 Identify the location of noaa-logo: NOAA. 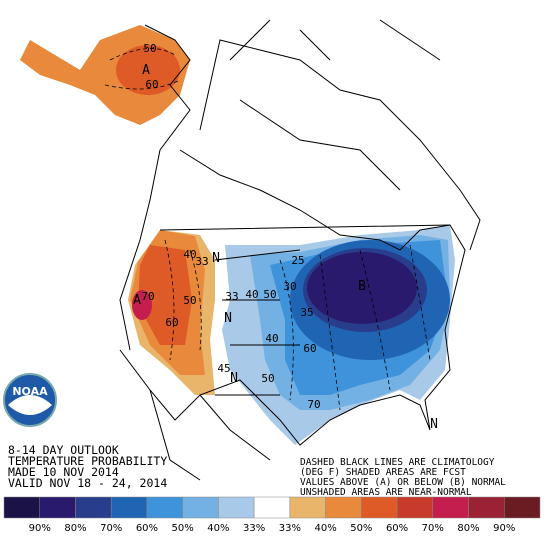
(30, 400).